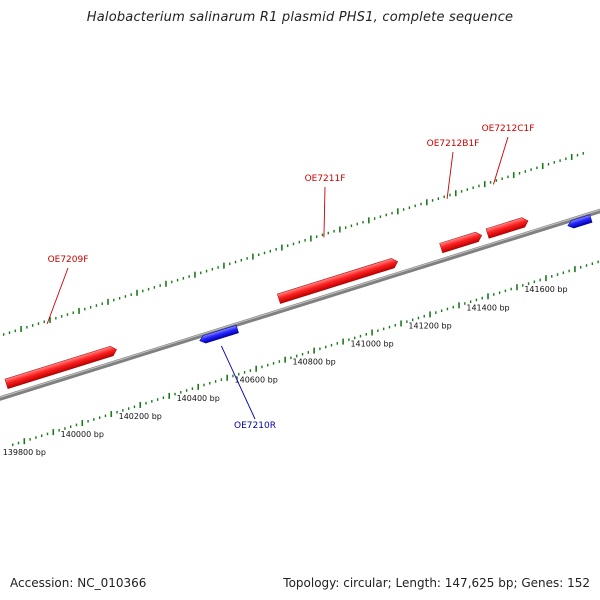  Describe the element at coordinates (325, 179) in the screenshot. I see `gene-label: OE7211F` at that location.